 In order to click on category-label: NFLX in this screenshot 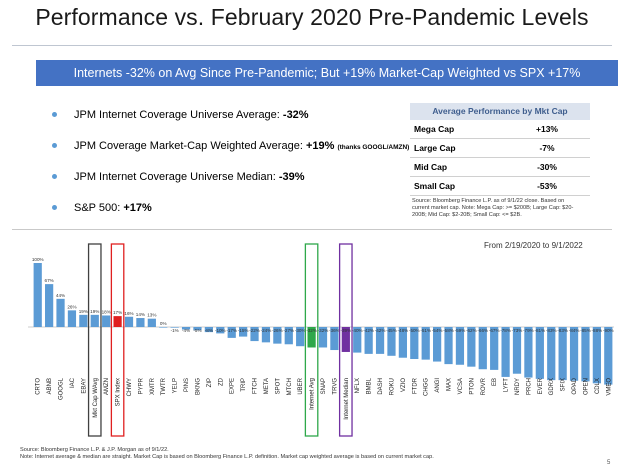, I will do `click(358, 385)`.